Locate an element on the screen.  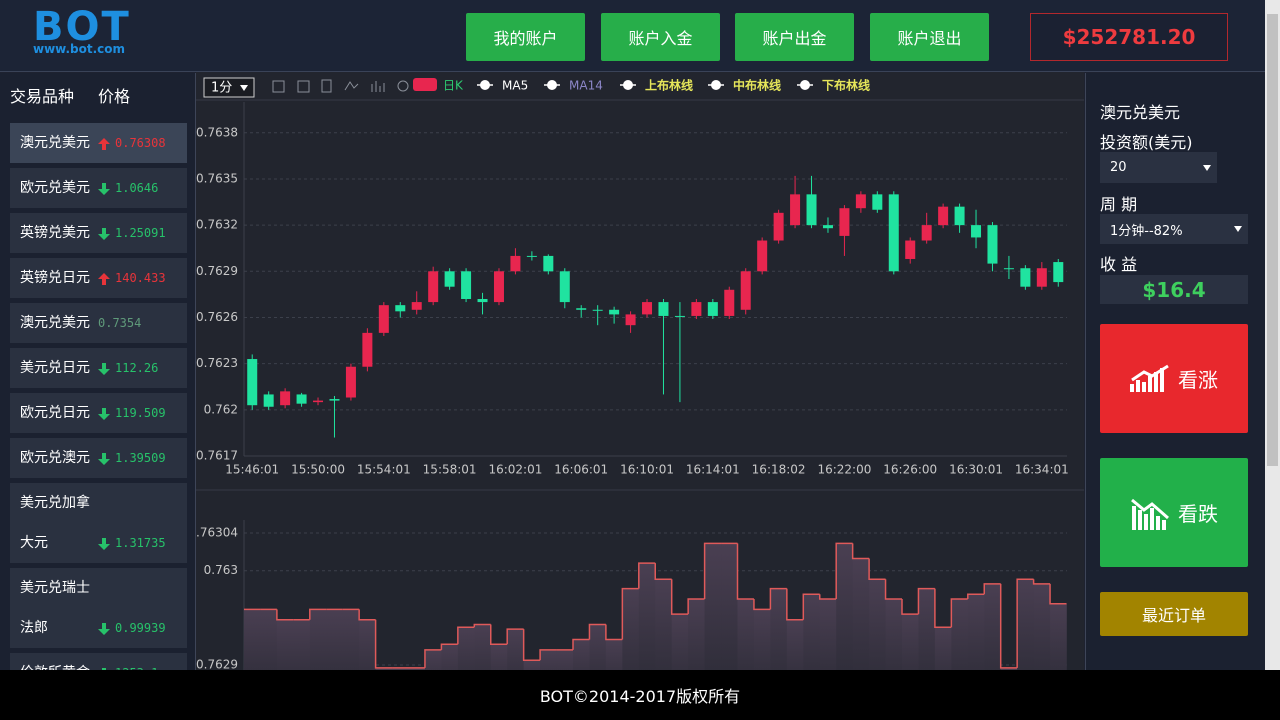
put-button: 看跌 is located at coordinates (1174, 512).